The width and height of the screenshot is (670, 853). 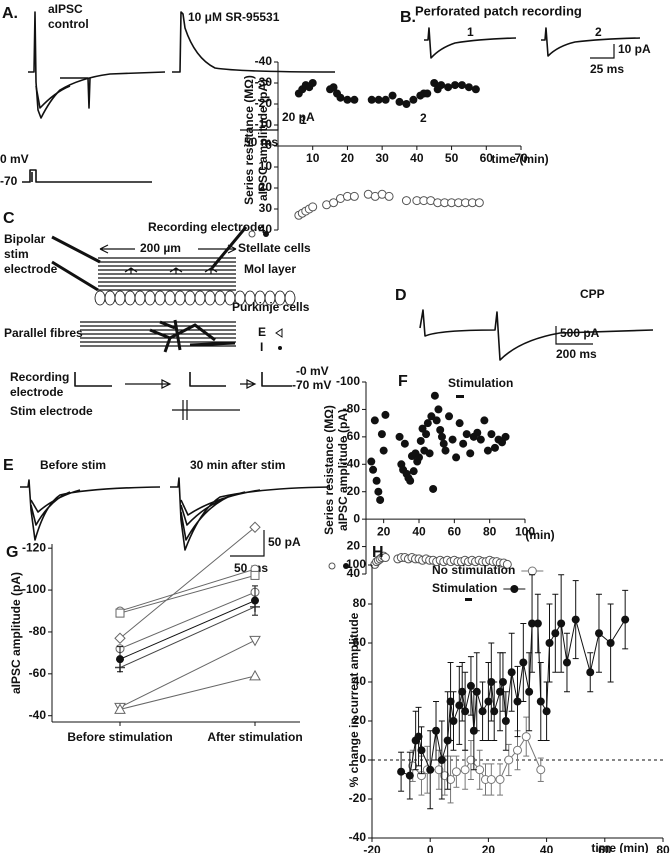 I want to click on y-tick-label: -30, so click(x=264, y=82).